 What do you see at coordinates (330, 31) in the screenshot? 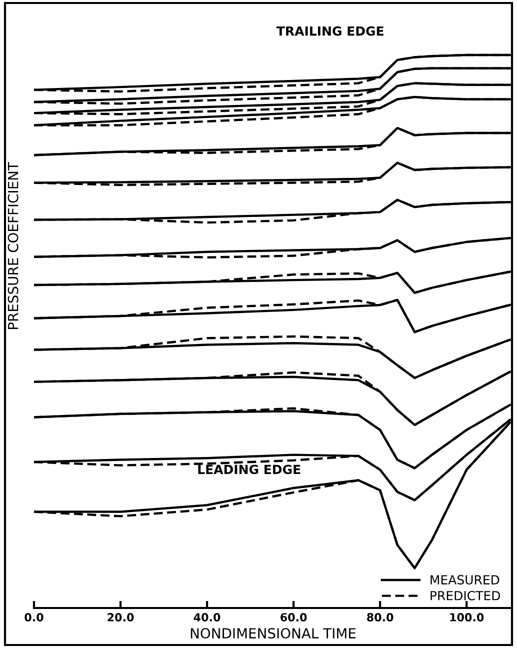
I see `text: TRAILING EDGE` at bounding box center [330, 31].